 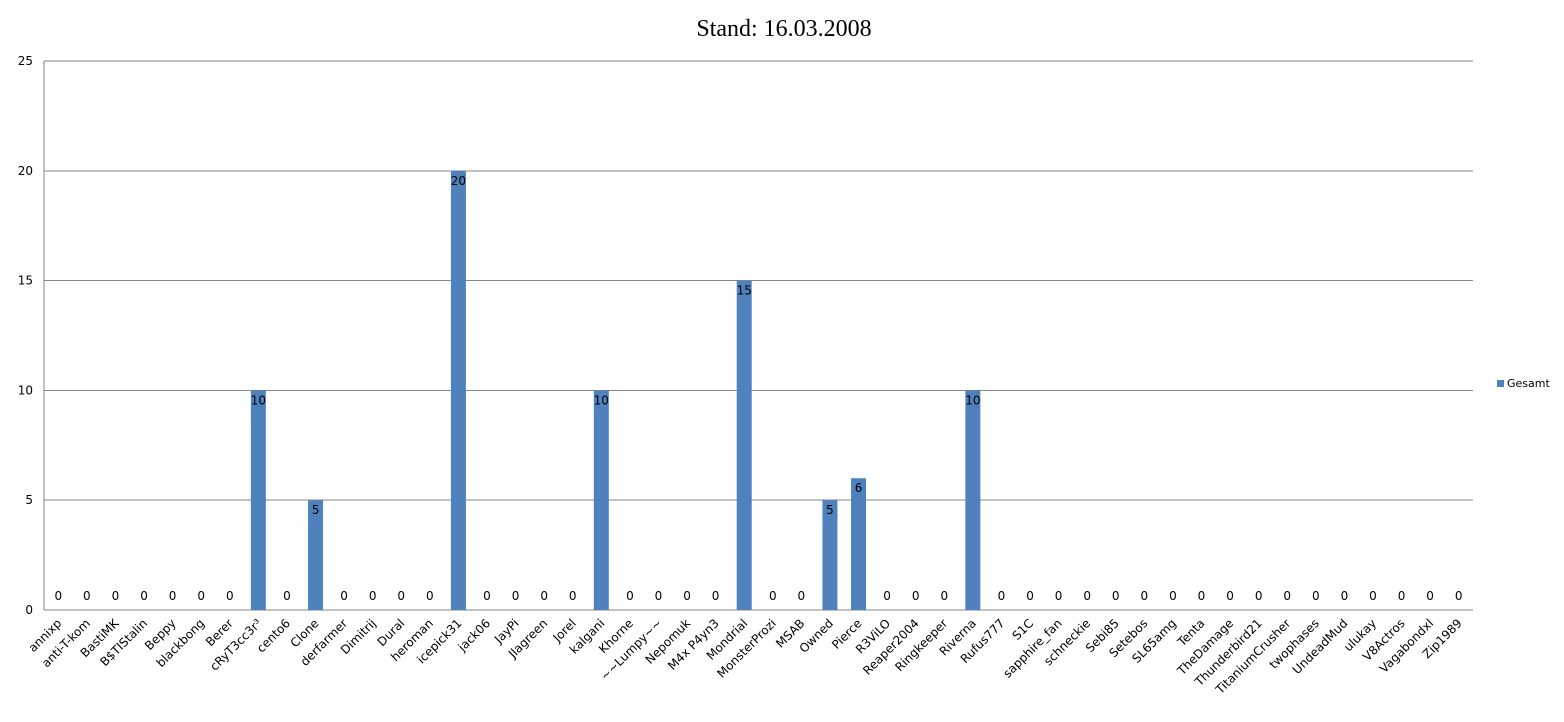 What do you see at coordinates (859, 488) in the screenshot?
I see `data-label: 6` at bounding box center [859, 488].